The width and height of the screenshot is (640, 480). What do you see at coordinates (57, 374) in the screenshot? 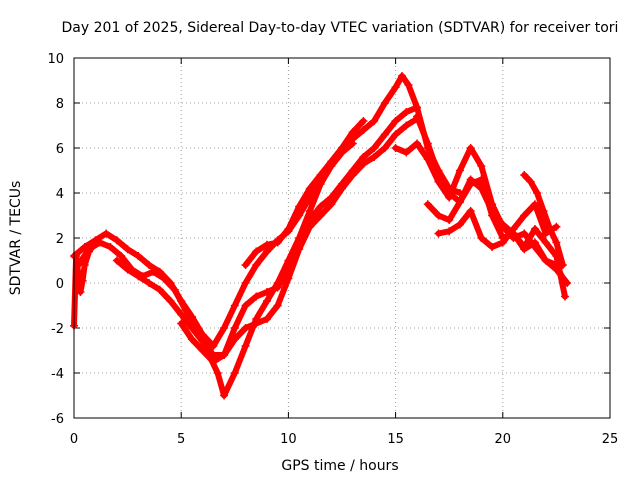
I see `y-tick-label: -4` at bounding box center [57, 374].